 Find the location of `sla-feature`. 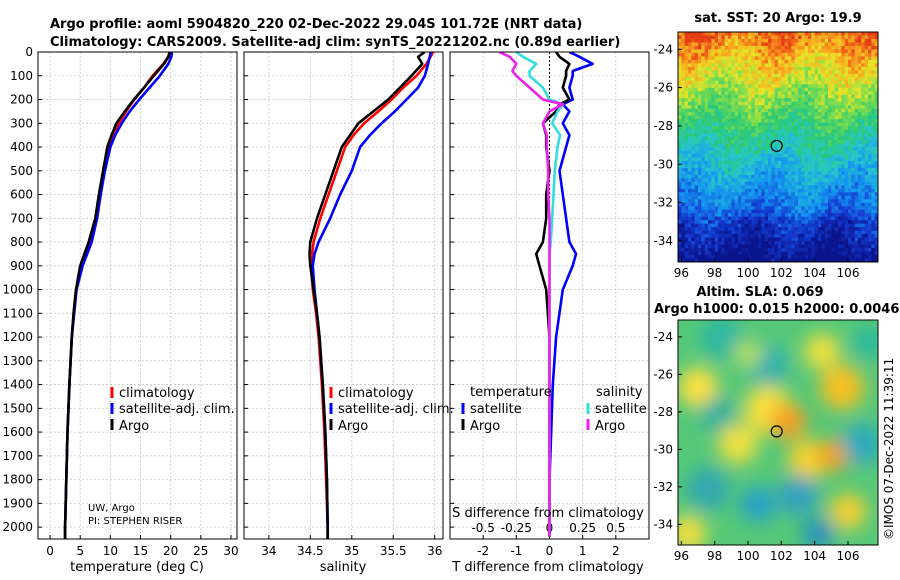

sla-feature is located at coordinates (788, 421).